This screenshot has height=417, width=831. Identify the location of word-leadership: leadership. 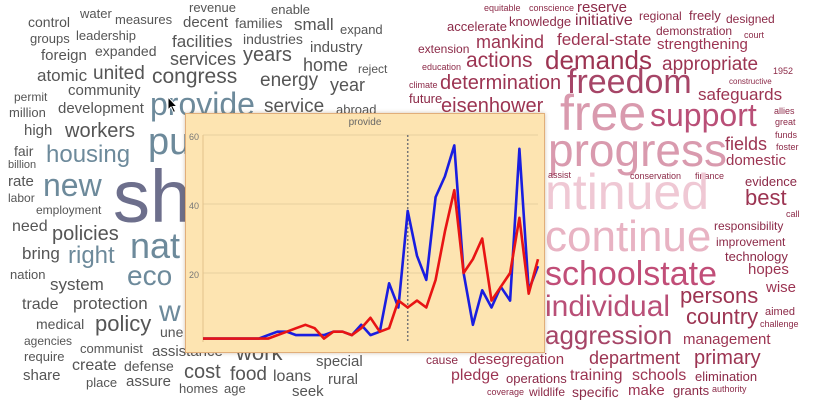
(106, 35).